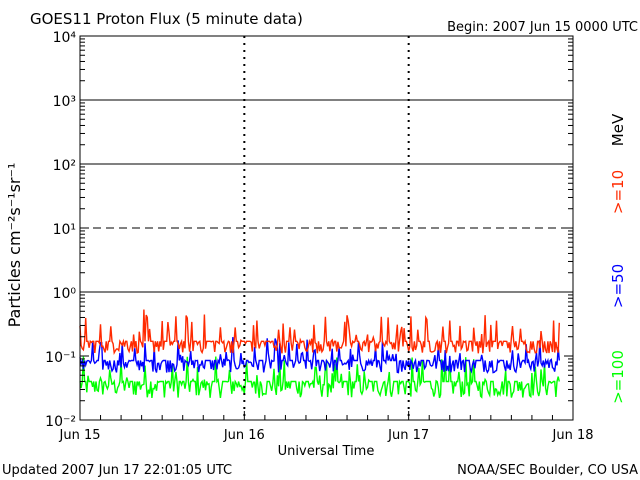 Image resolution: width=640 pixels, height=480 pixels. I want to click on y-tick-label: 10⁻¹, so click(60, 358).